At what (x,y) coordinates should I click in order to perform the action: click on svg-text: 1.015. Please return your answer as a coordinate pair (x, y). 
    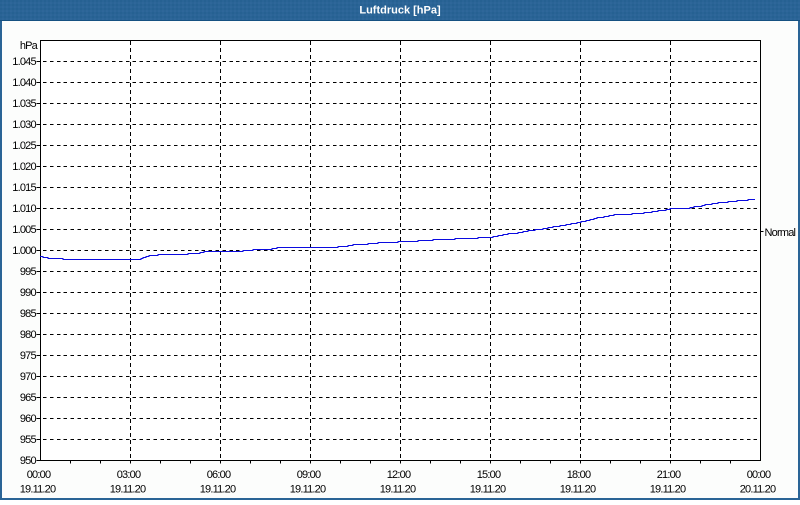
    Looking at the image, I should click on (24, 188).